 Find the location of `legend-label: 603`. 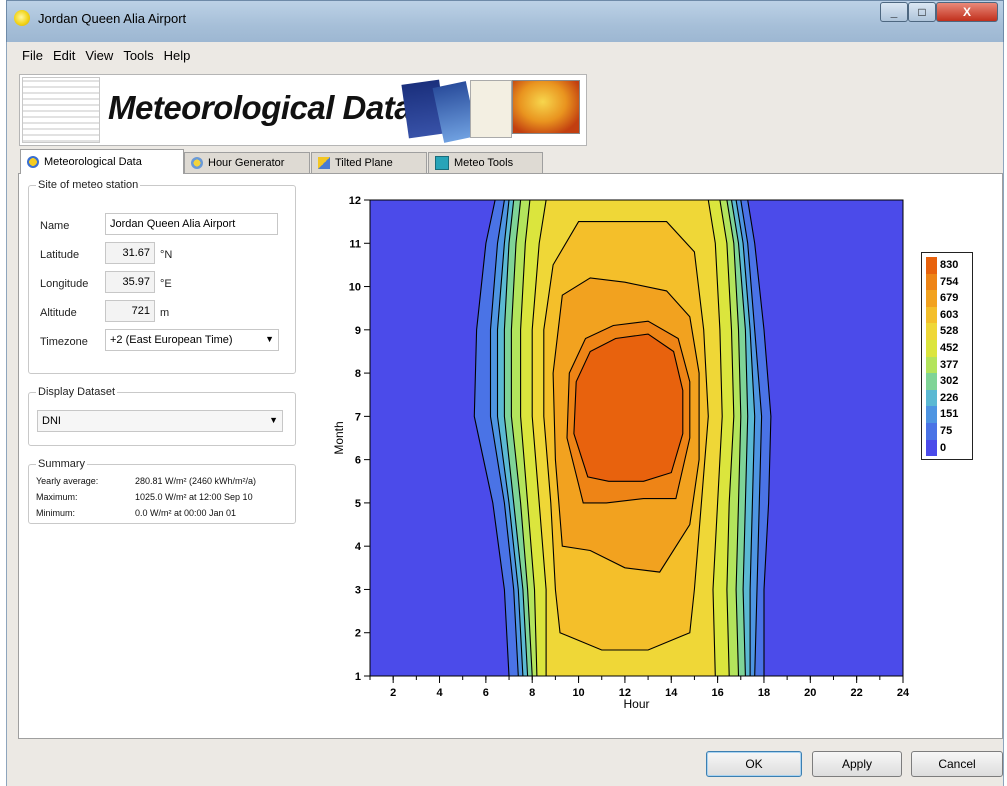

legend-label: 603 is located at coordinates (949, 314).